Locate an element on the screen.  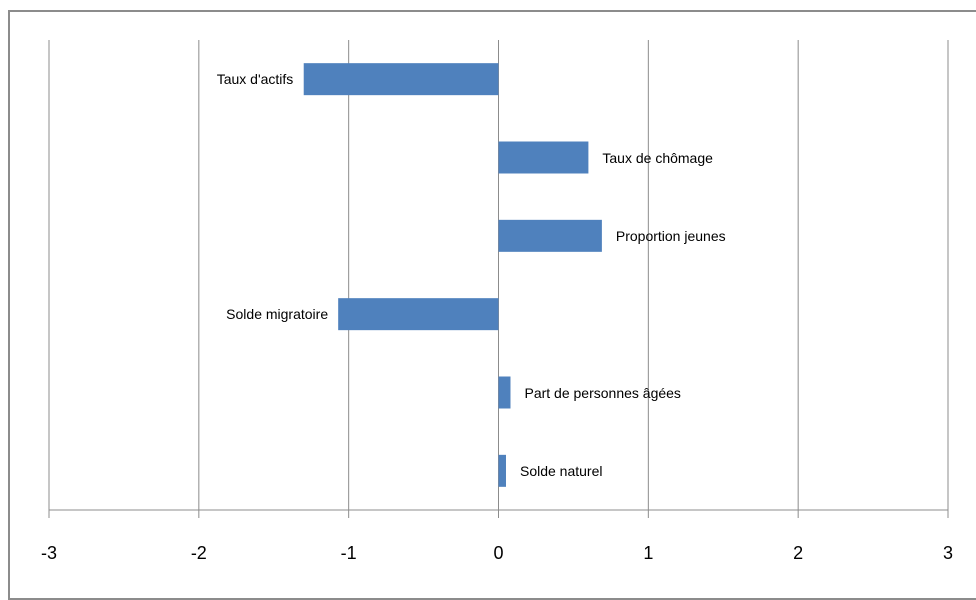
category-label: Taux de chômage is located at coordinates (657, 157).